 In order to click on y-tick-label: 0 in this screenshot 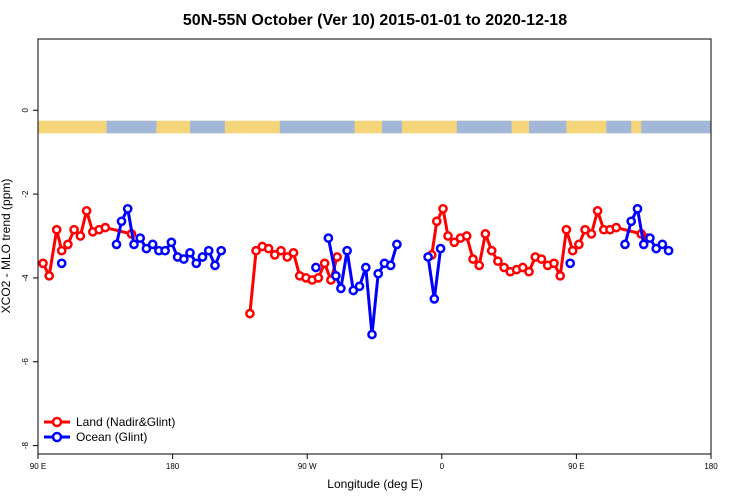, I will do `click(25, 109)`.